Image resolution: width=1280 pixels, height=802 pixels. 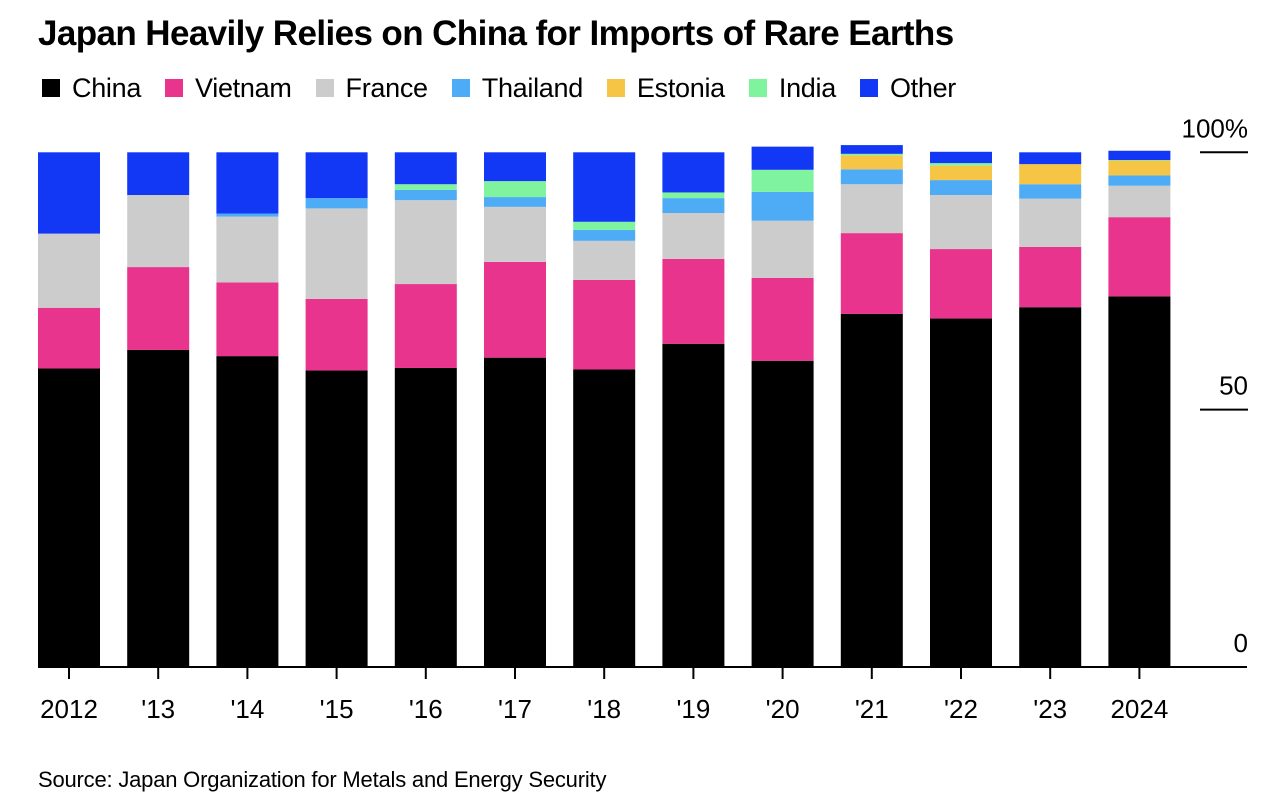 What do you see at coordinates (228, 88) in the screenshot?
I see `legend-item-vietnam: Vietnam` at bounding box center [228, 88].